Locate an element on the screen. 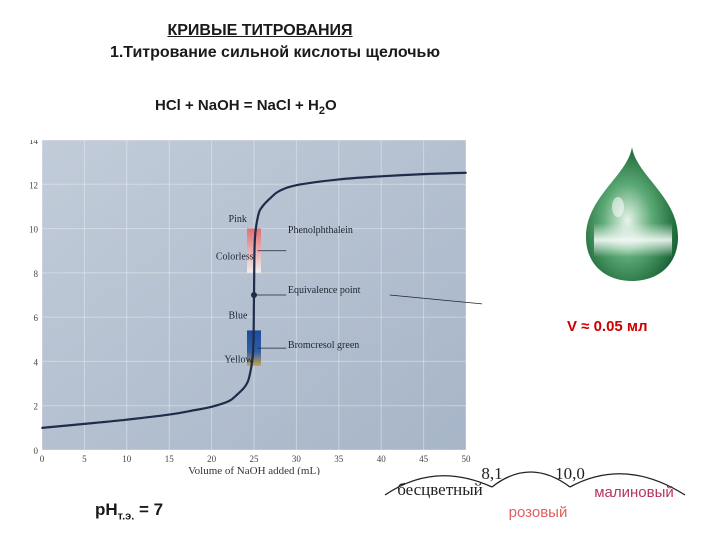 Image resolution: width=720 pixels, height=540 pixels. x-axis-label: Volume of NaOH added (mL) is located at coordinates (254, 470).